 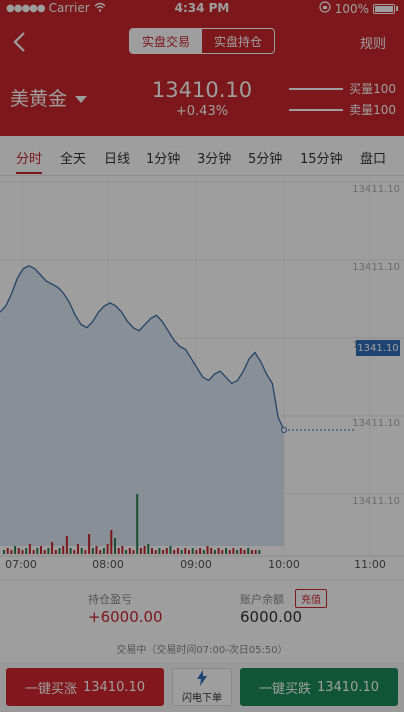 What do you see at coordinates (81, 99) in the screenshot?
I see `caret-down-icon` at bounding box center [81, 99].